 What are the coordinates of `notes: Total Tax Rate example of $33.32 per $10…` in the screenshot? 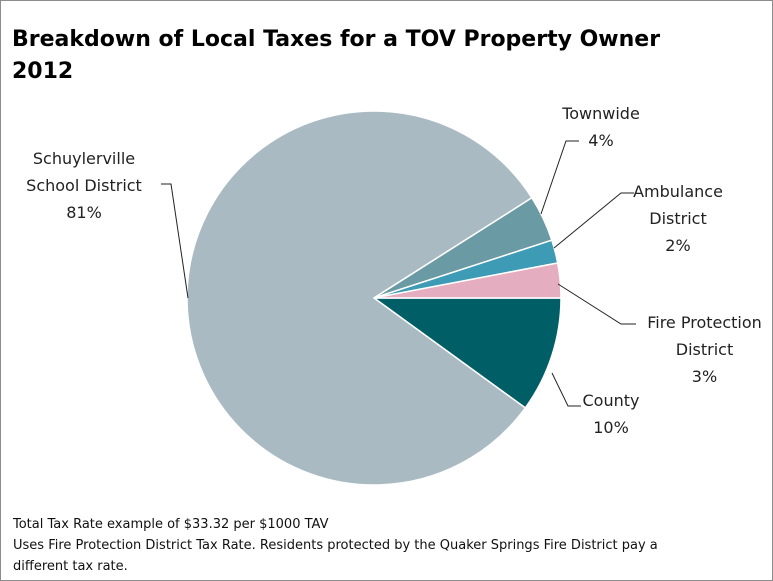 It's located at (358, 545).